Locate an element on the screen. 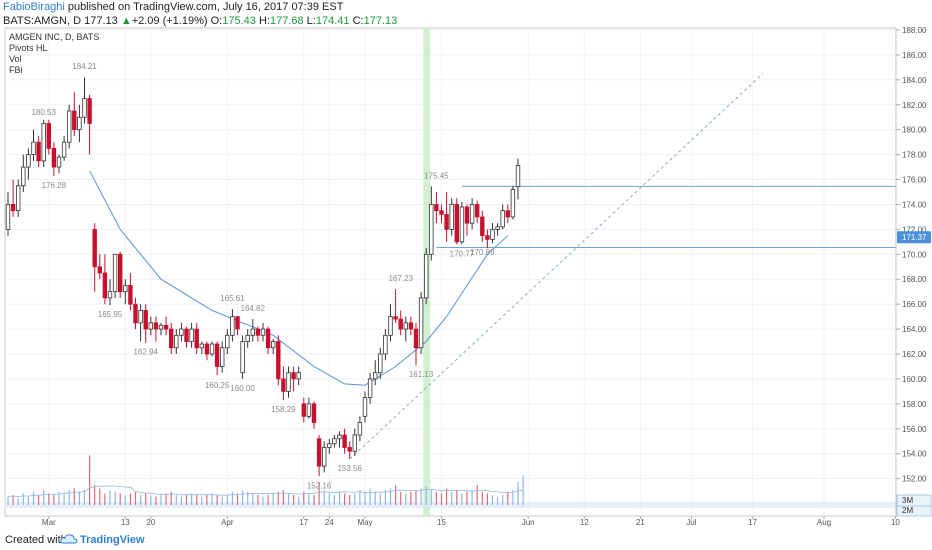 Image resolution: width=932 pixels, height=550 pixels. pivot-label: 162.94 is located at coordinates (145, 351).